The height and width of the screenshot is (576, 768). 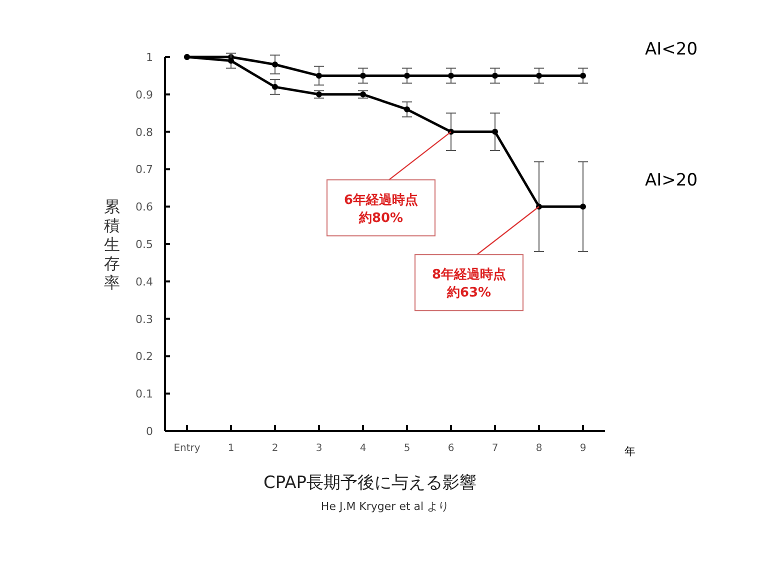 What do you see at coordinates (363, 448) in the screenshot?
I see `x-tick-label: 4` at bounding box center [363, 448].